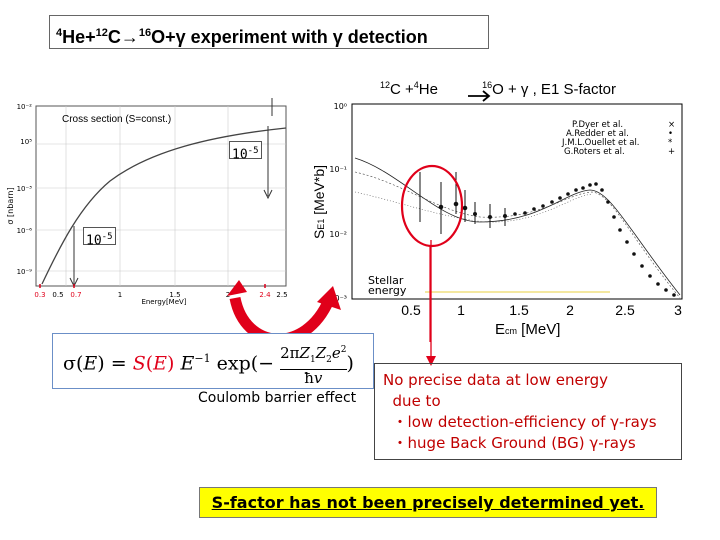  What do you see at coordinates (213, 361) in the screenshot?
I see `cross-section-formula: σ(E) = S(E) E−1 exp(− 2πZ1Z2e2 ħv )` at bounding box center [213, 361].